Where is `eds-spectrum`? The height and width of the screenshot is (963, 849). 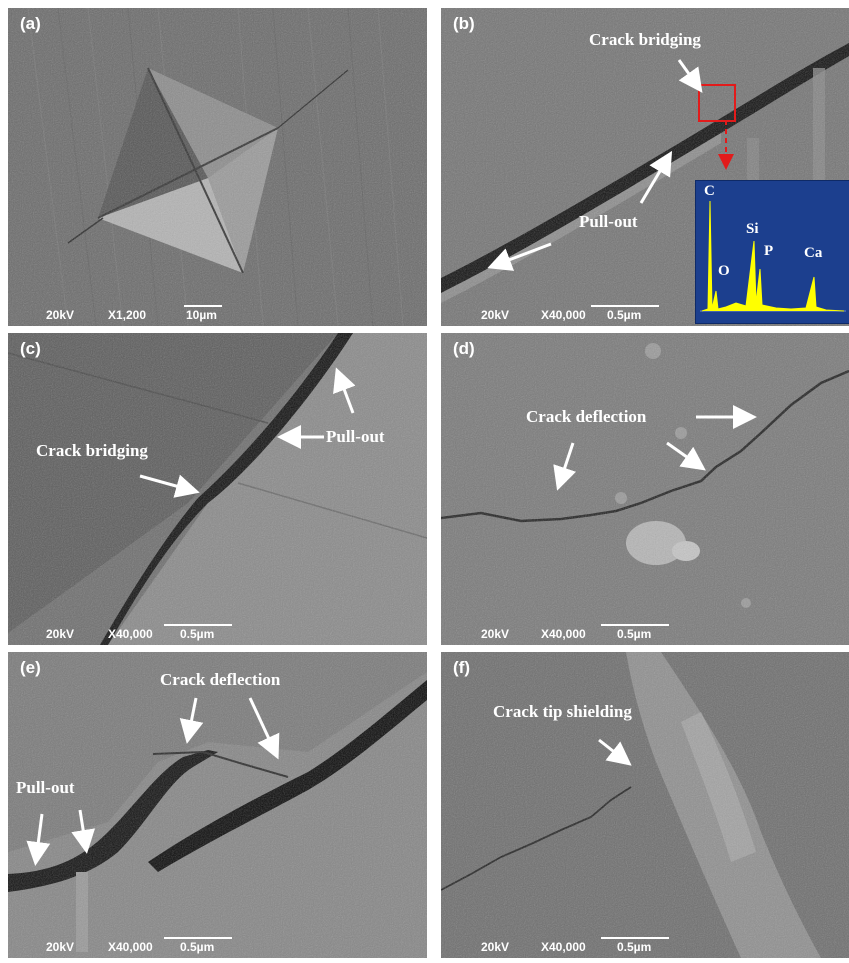 eds-spectrum is located at coordinates (773, 256).